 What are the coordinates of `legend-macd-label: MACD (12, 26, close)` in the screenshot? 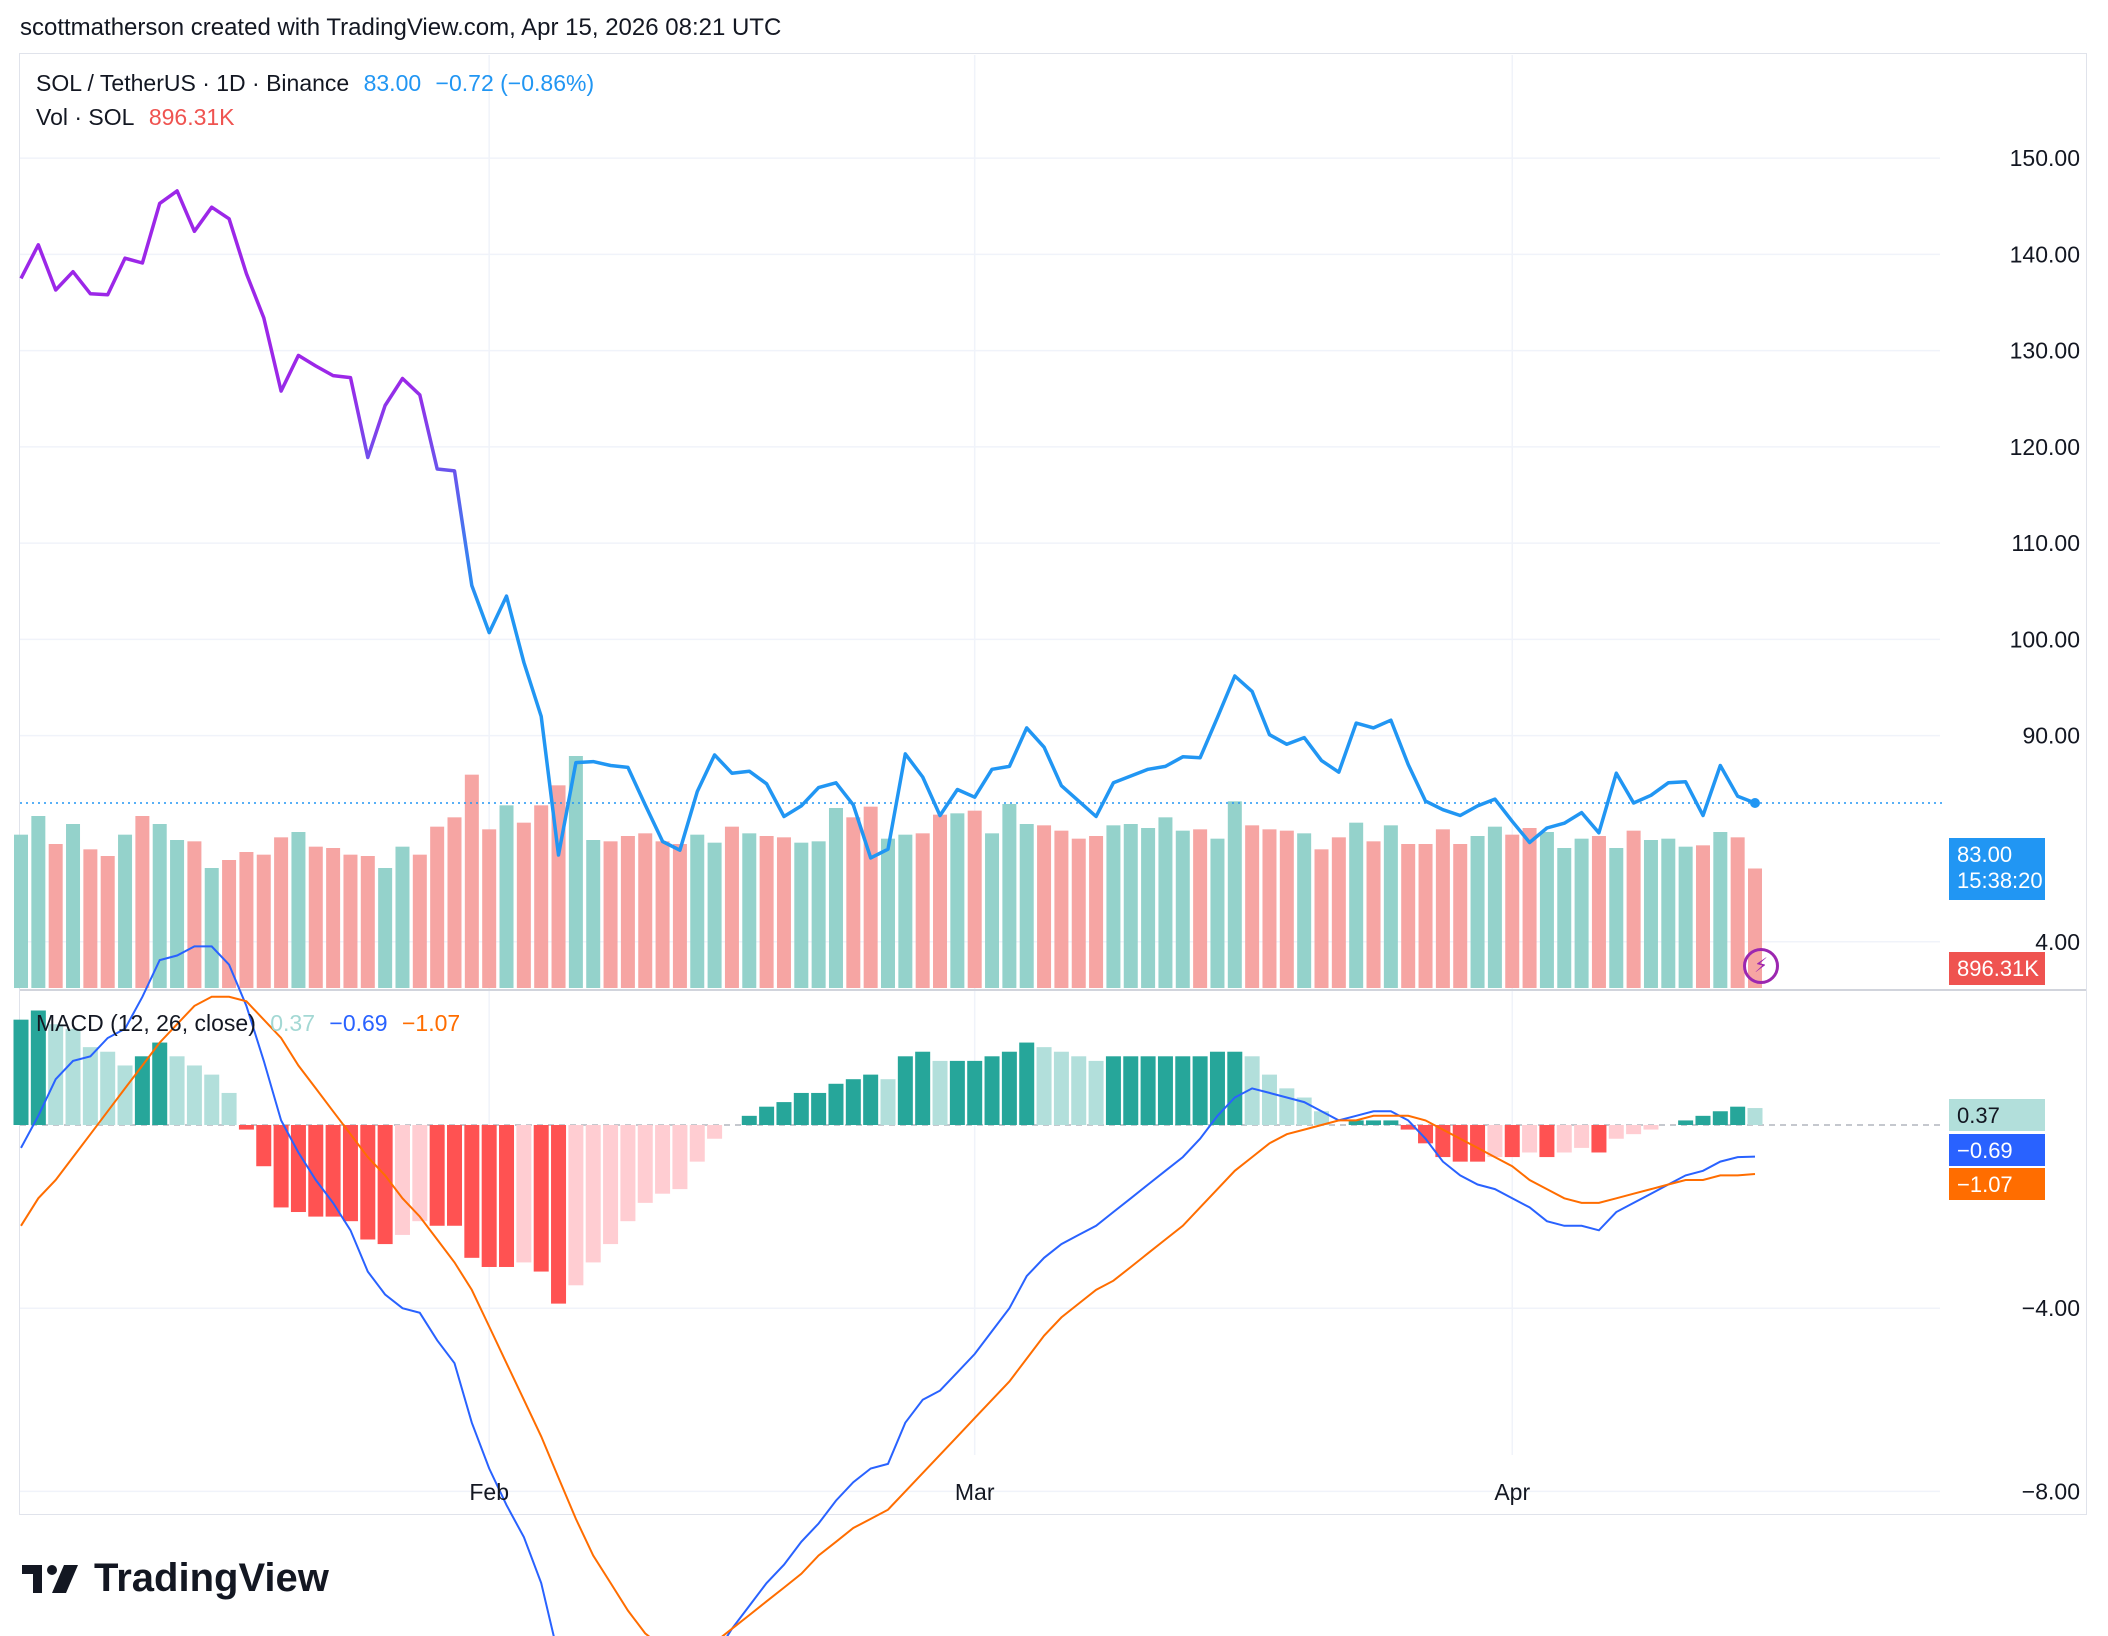 It's located at (146, 1023).